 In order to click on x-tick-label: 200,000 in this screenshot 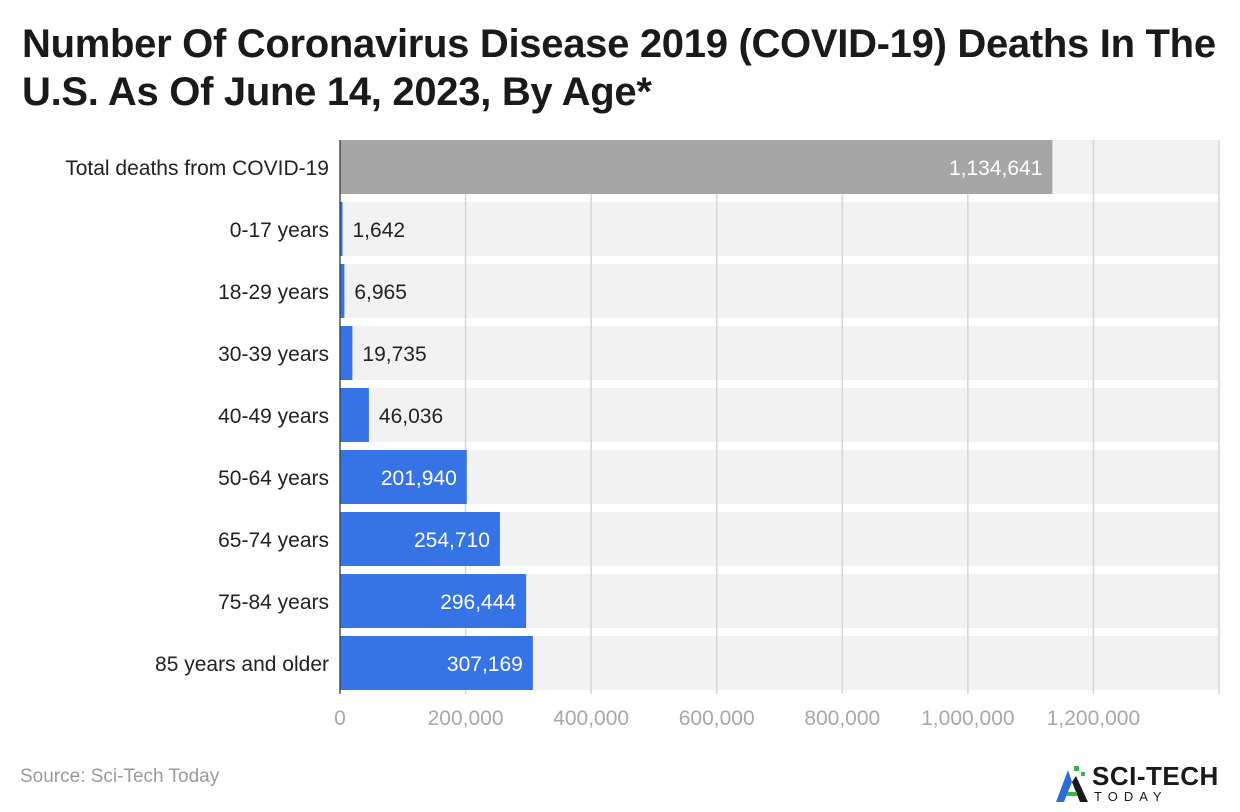, I will do `click(466, 718)`.